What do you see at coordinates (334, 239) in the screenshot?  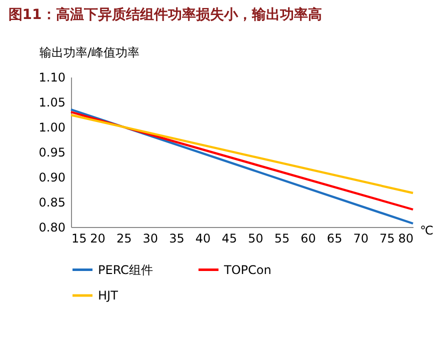 I see `x-tick-label: 65` at bounding box center [334, 239].